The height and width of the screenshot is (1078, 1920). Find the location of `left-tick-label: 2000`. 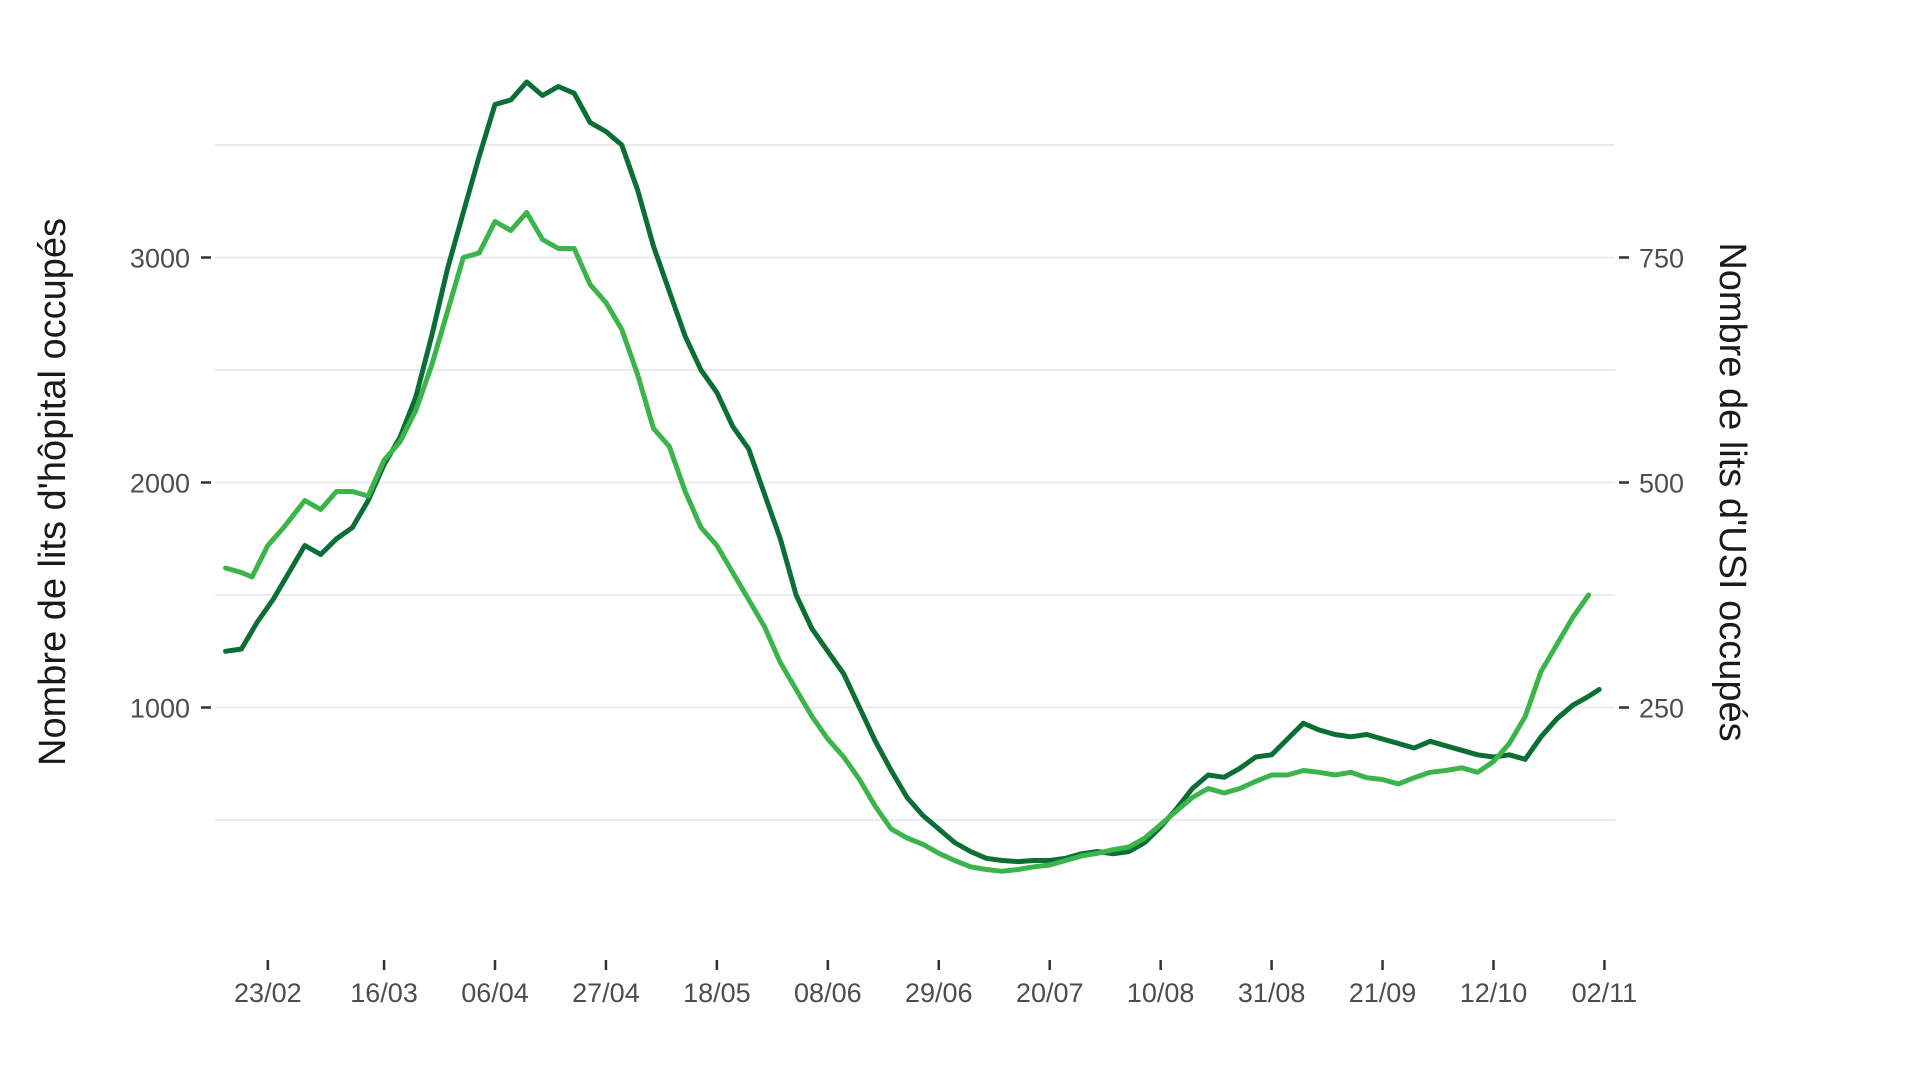

left-tick-label: 2000 is located at coordinates (160, 484).